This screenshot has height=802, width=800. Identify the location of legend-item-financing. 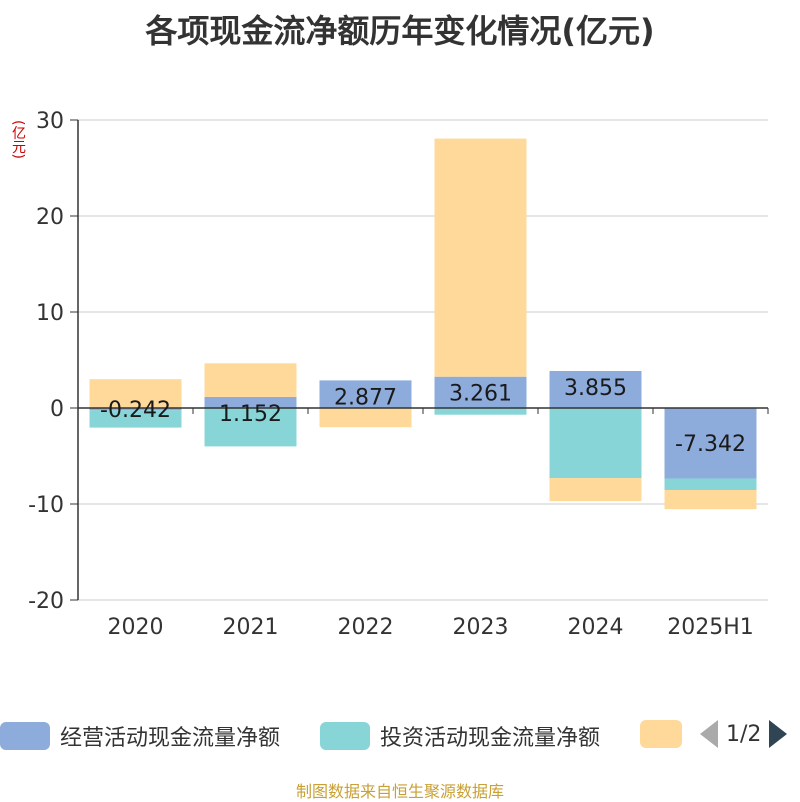
(661, 734).